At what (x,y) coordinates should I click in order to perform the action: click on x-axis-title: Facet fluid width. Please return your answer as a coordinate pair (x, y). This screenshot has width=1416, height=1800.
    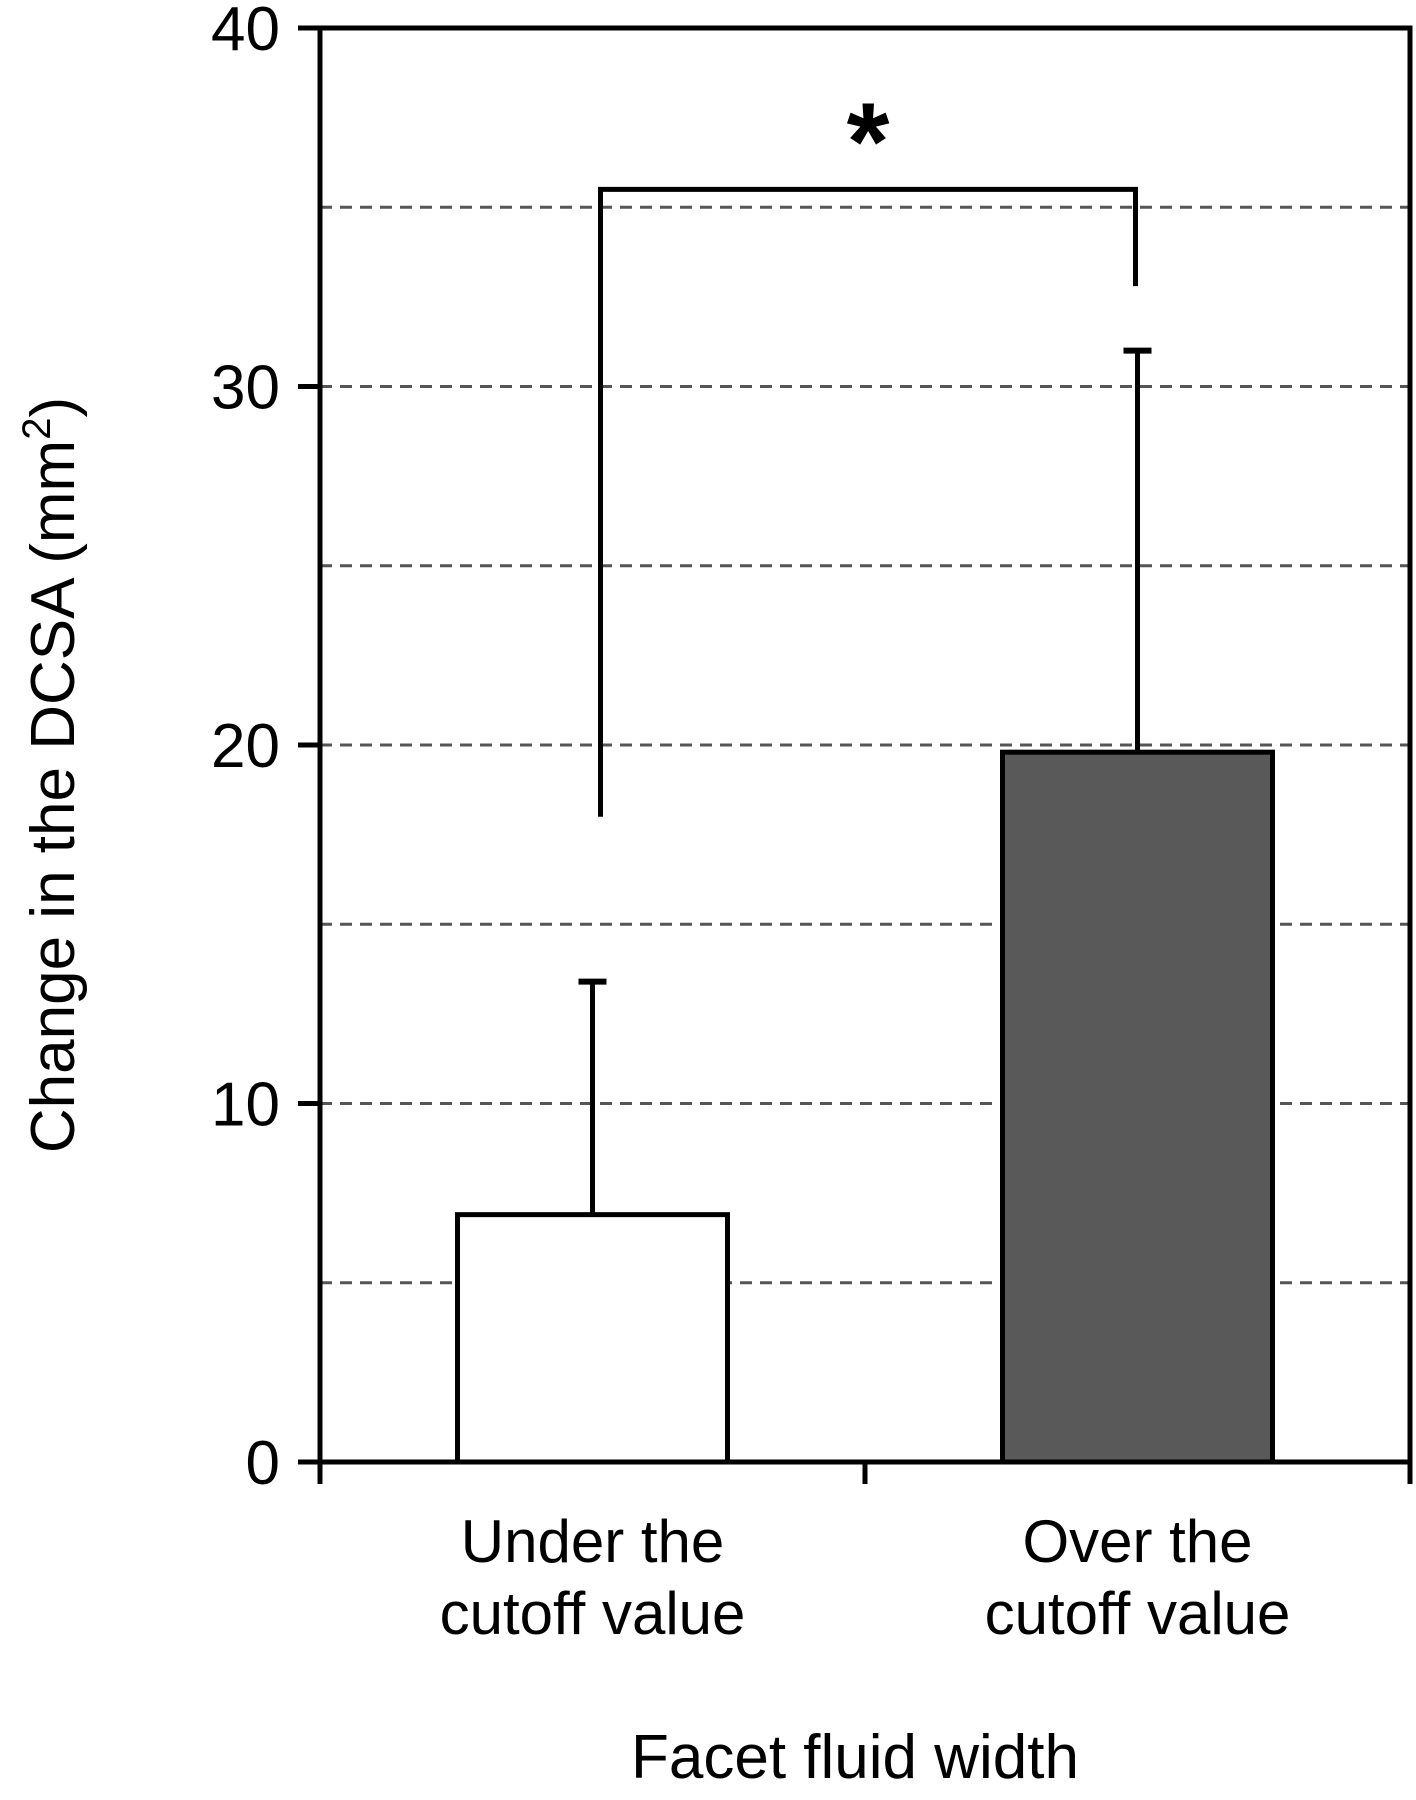
    Looking at the image, I should click on (855, 1757).